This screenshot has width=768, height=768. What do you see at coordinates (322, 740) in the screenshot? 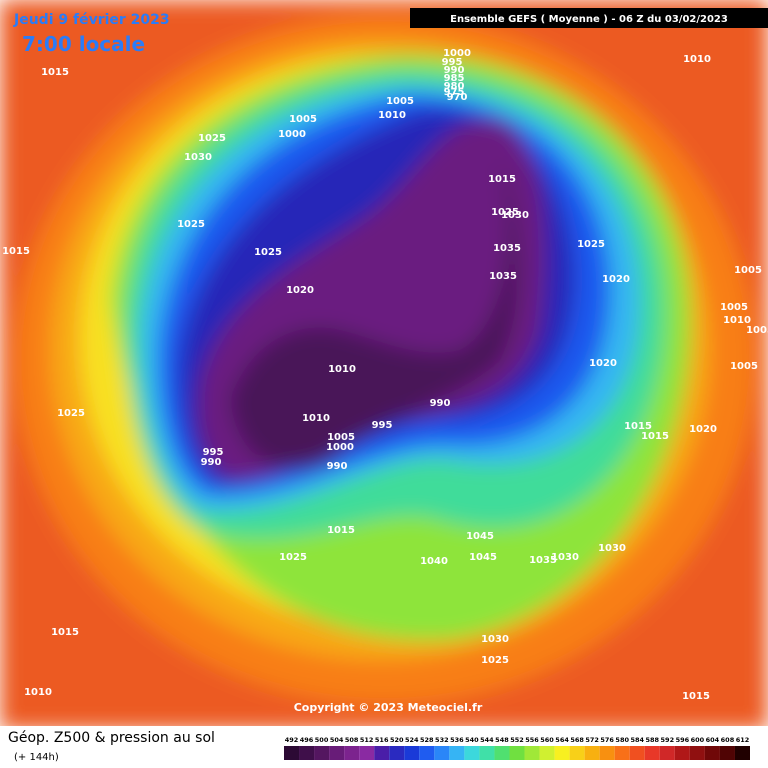
I see `colorbar-tick-label: 500` at bounding box center [322, 740].